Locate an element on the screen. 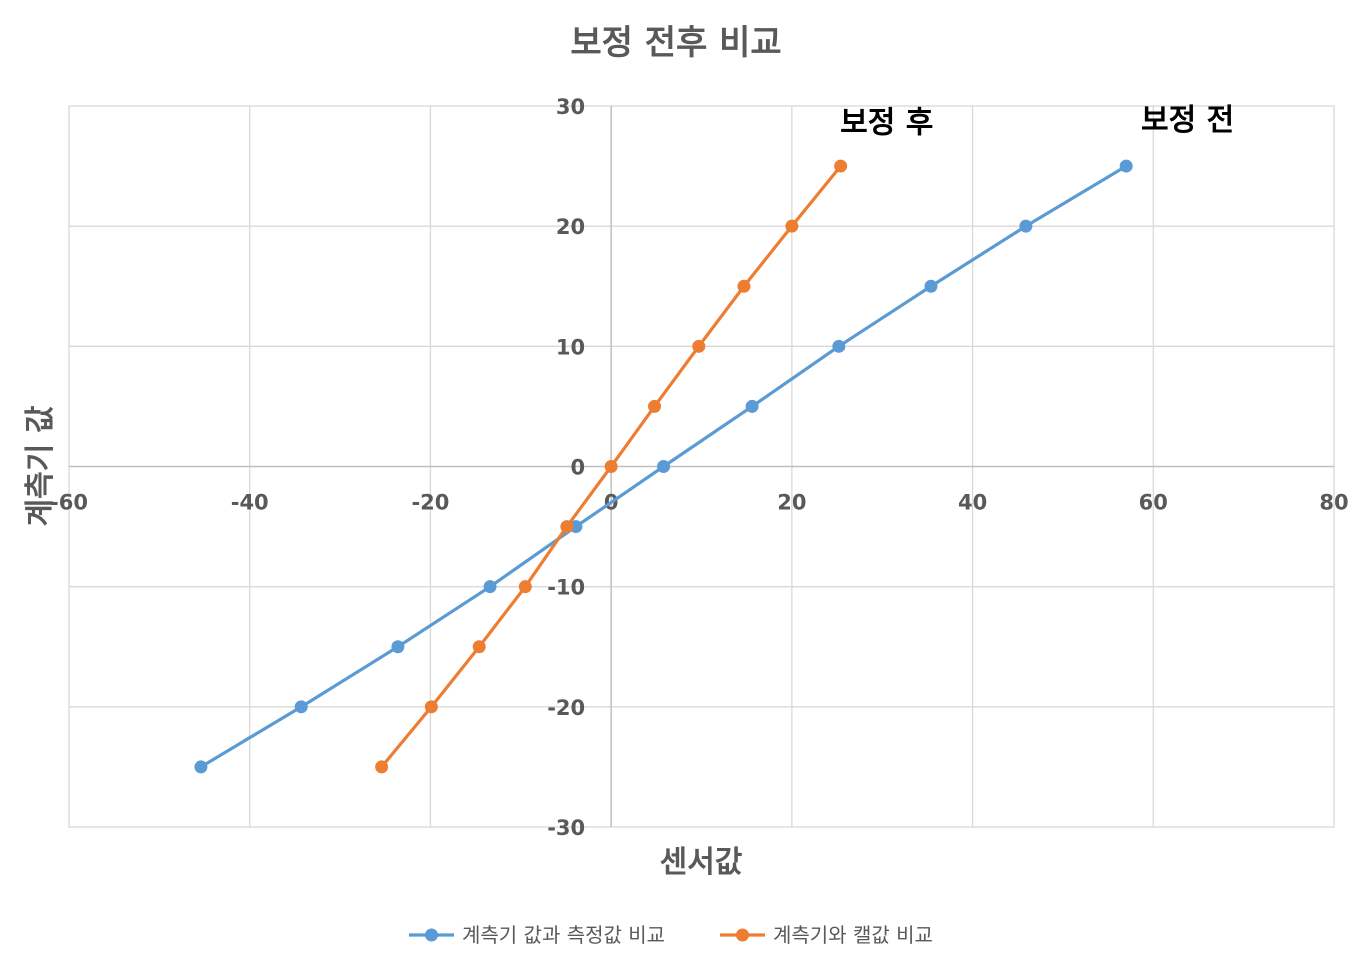 This screenshot has height=960, width=1366. x-tick-label-1: -40 is located at coordinates (250, 503).